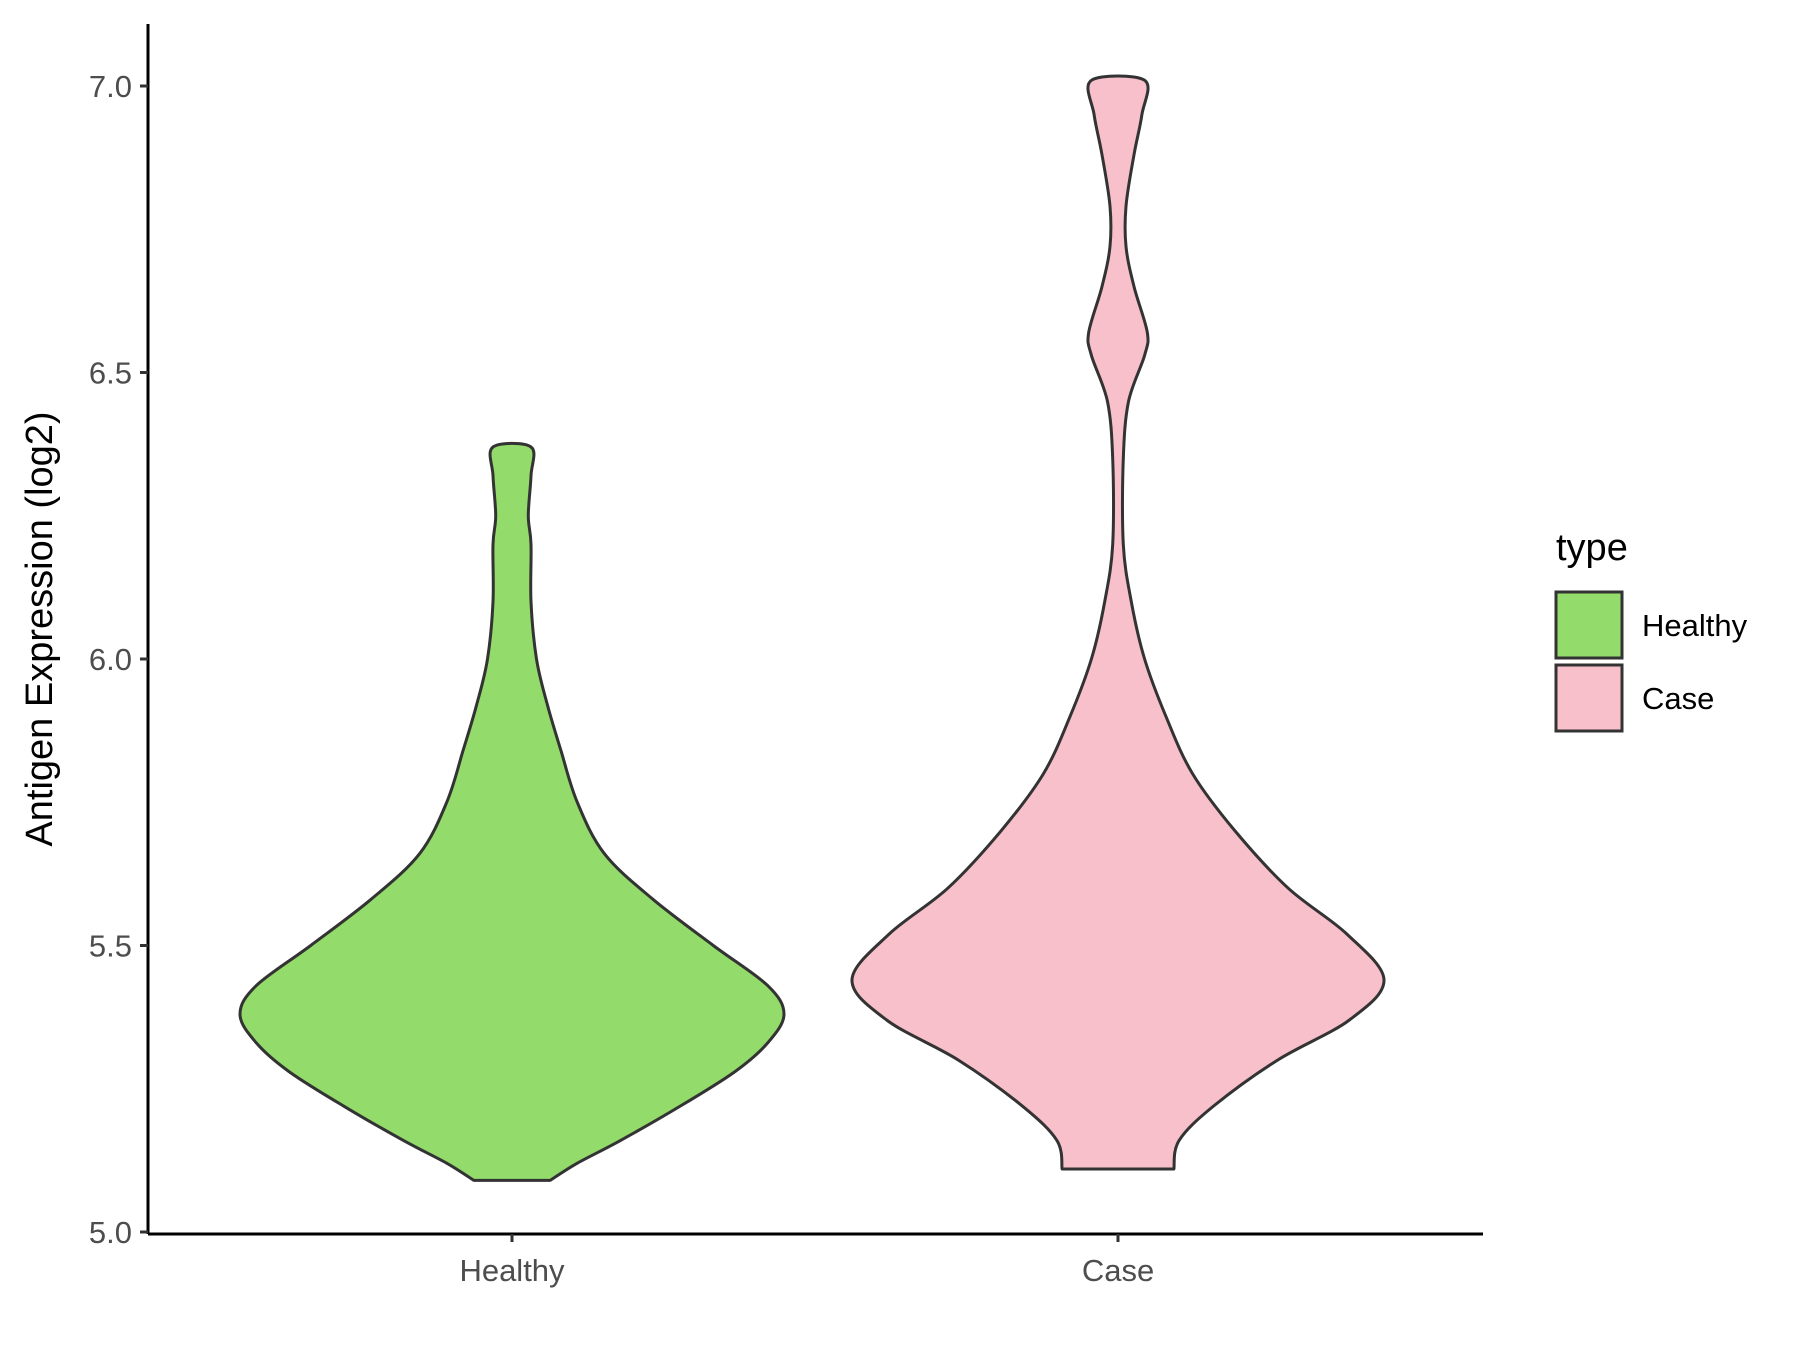  Describe the element at coordinates (110, 946) in the screenshot. I see `y-tick-label: 5.5` at that location.